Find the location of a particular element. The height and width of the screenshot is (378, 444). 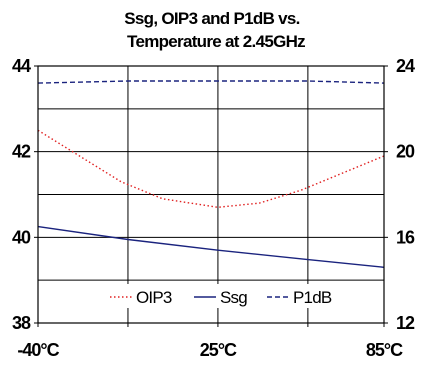

right-axis-tick-label: 24 is located at coordinates (405, 66).